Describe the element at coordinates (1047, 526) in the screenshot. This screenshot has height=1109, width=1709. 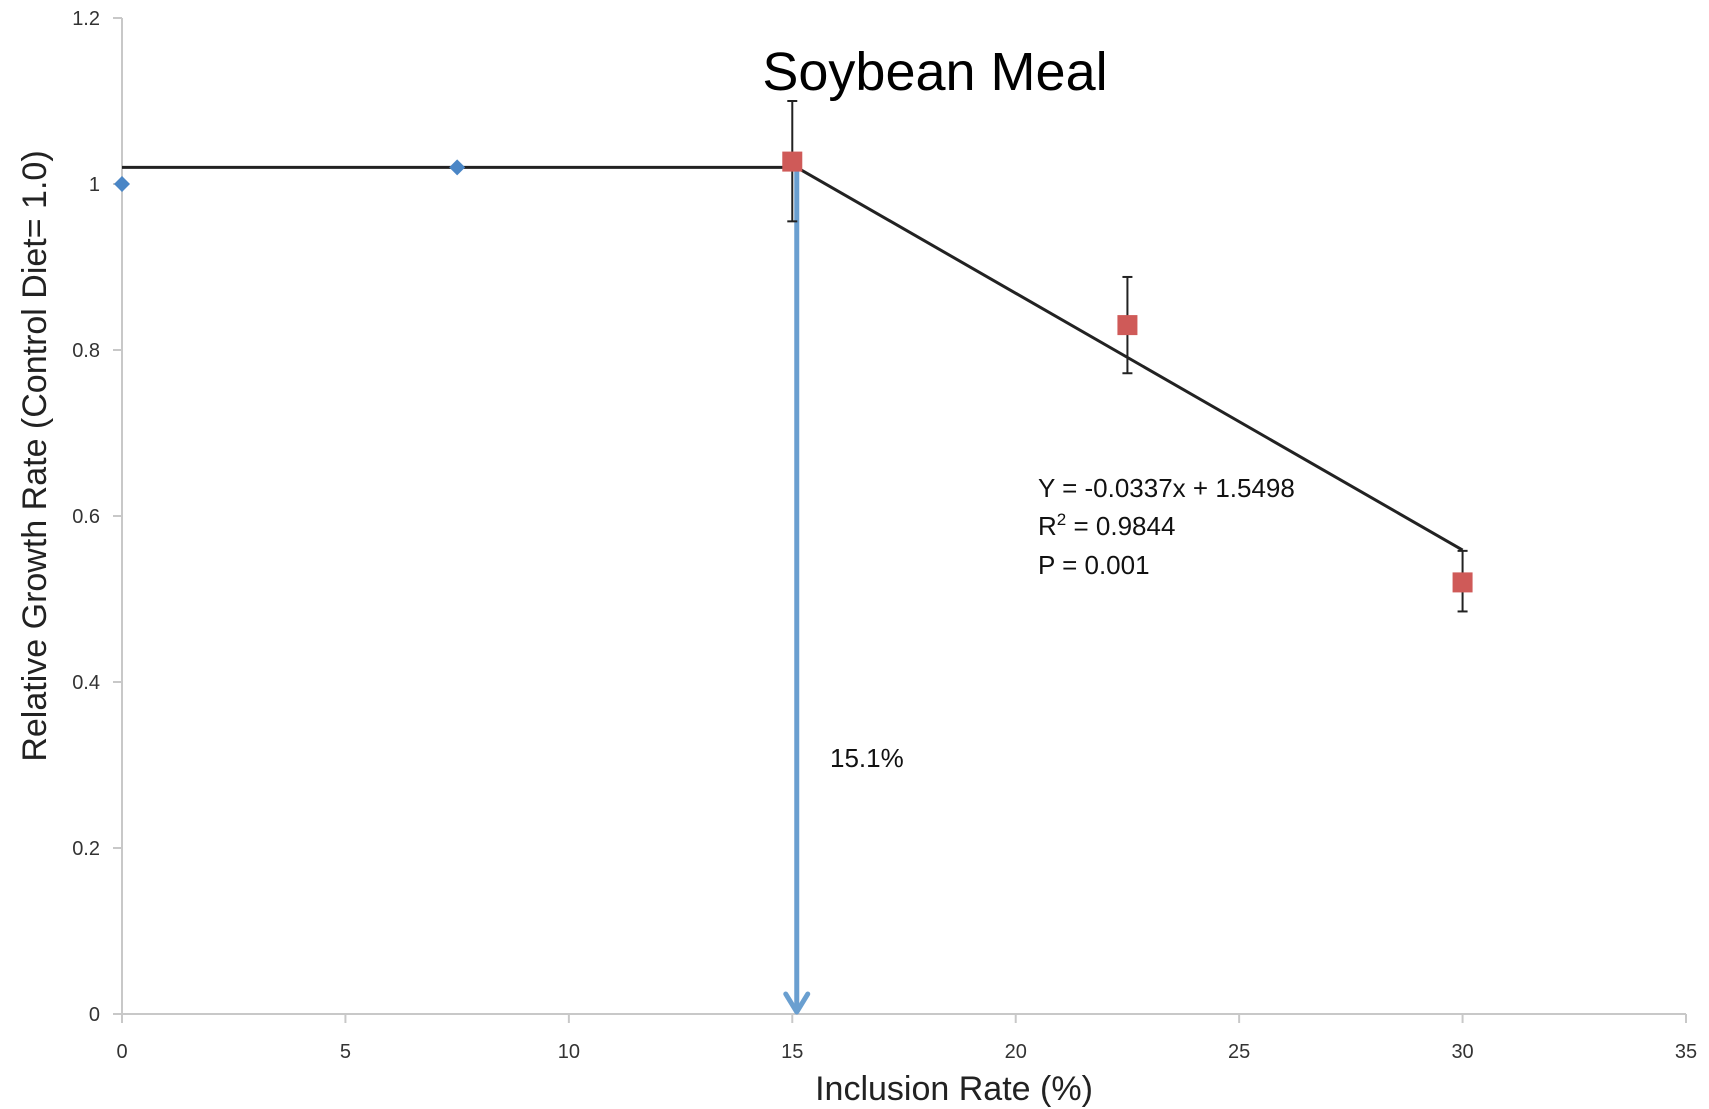
I see `r-squared-prefix: R` at that location.